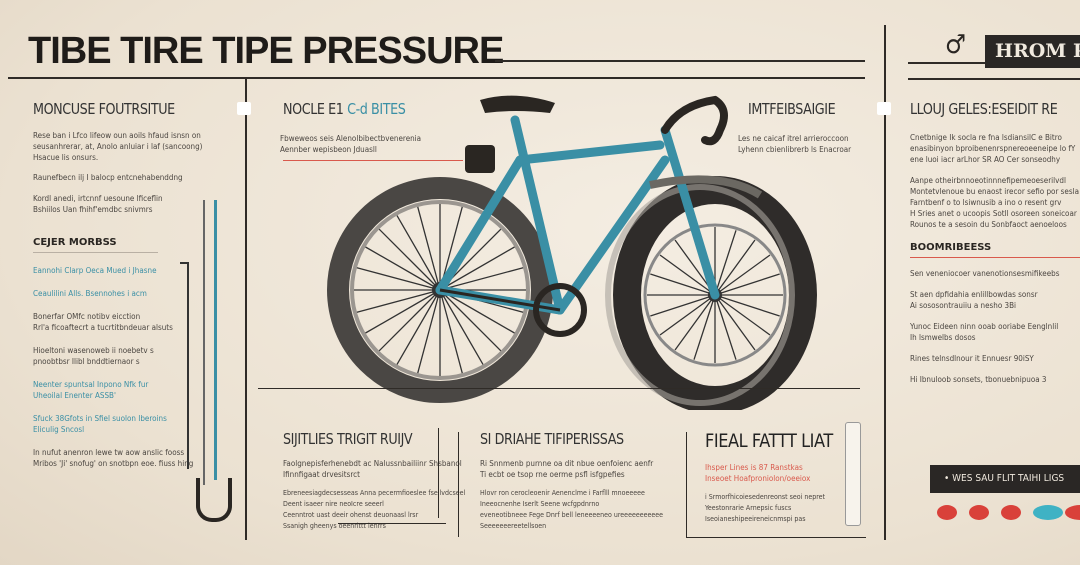  Describe the element at coordinates (884, 108) in the screenshot. I see `marker` at that location.